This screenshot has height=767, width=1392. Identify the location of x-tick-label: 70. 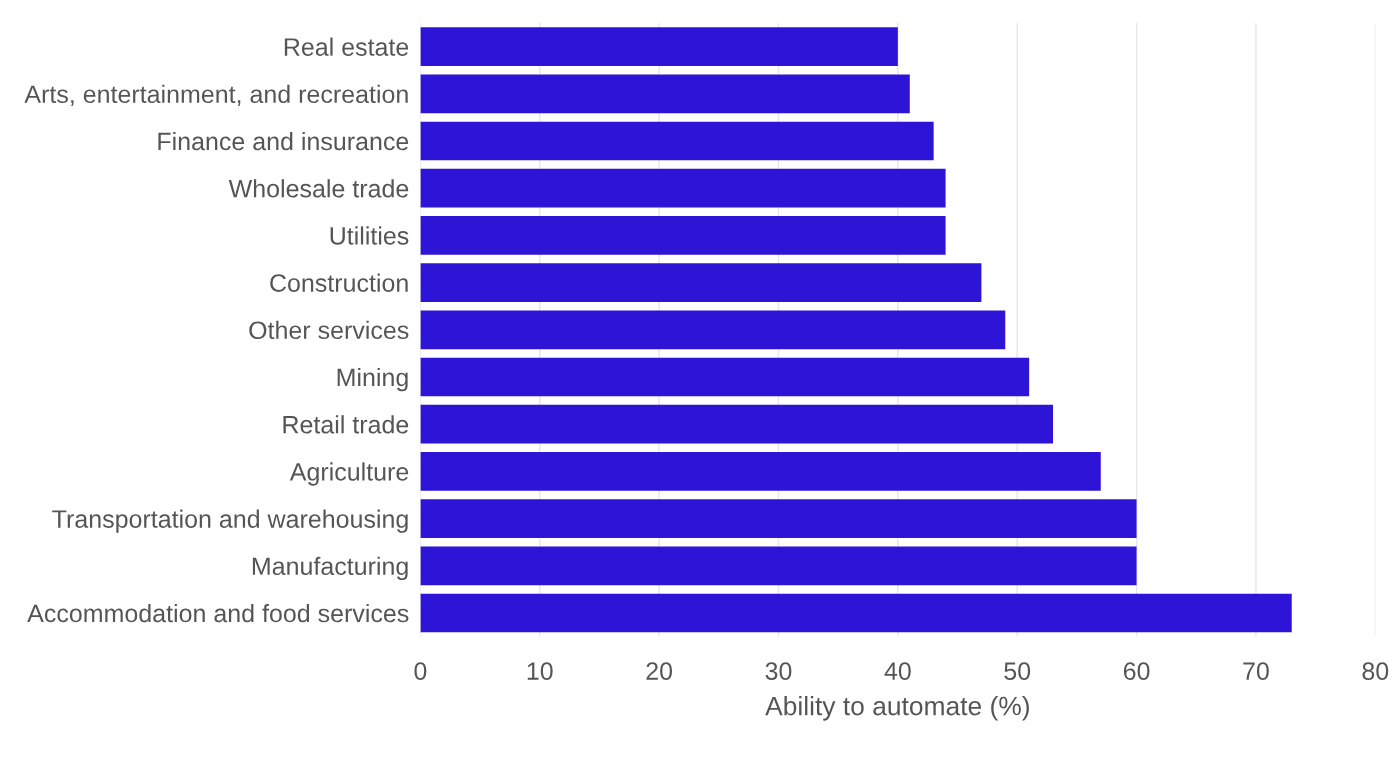
(1256, 671).